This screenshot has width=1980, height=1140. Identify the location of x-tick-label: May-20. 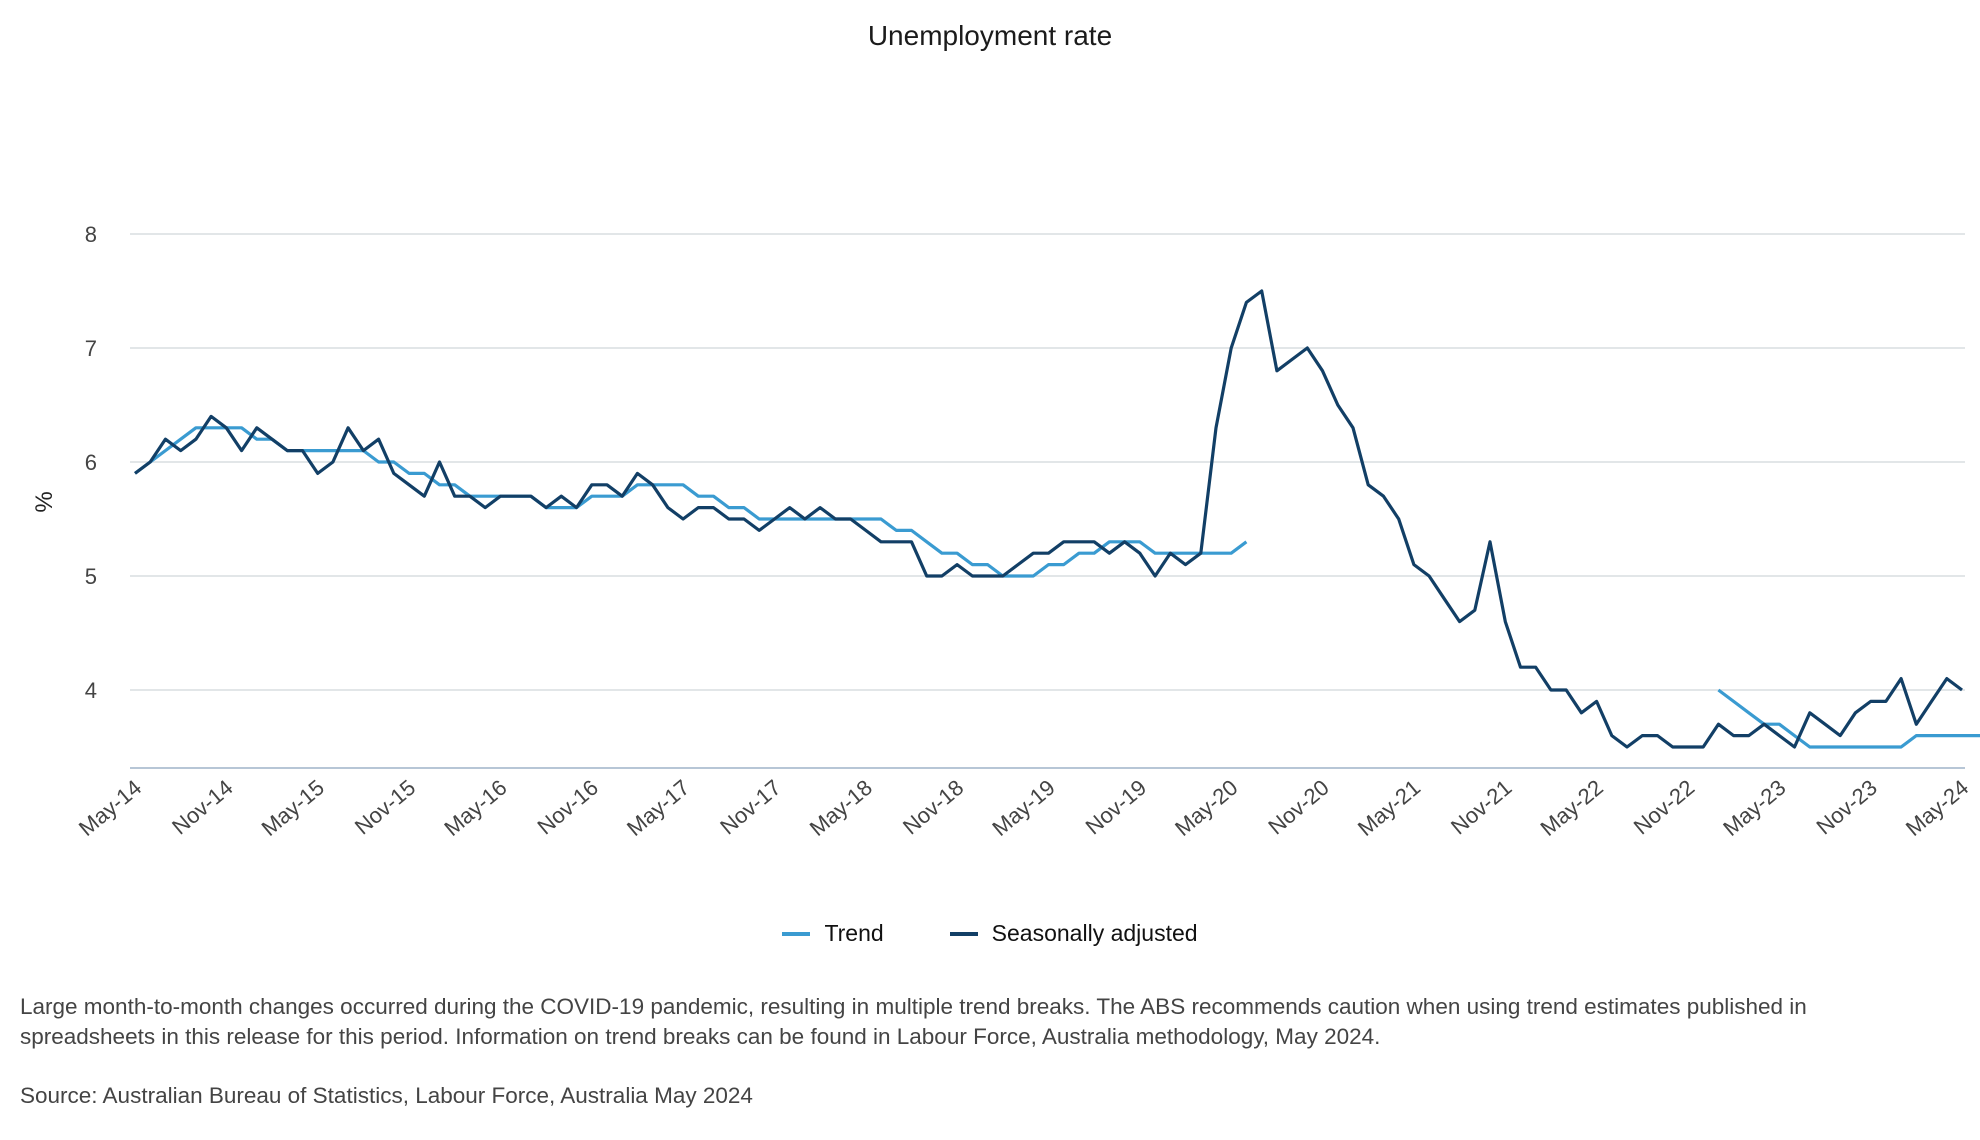
(1206, 808).